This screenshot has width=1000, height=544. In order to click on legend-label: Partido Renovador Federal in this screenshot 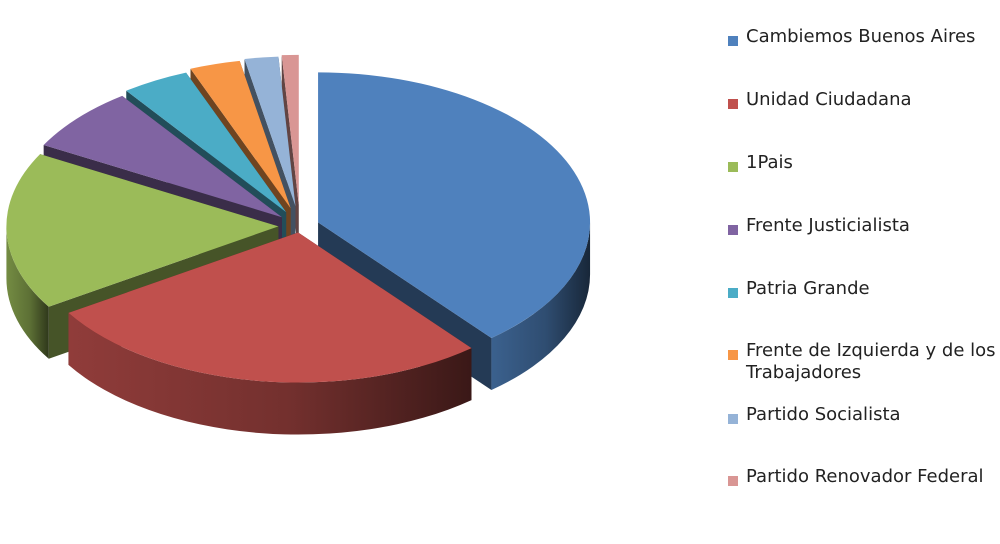, I will do `click(865, 476)`.